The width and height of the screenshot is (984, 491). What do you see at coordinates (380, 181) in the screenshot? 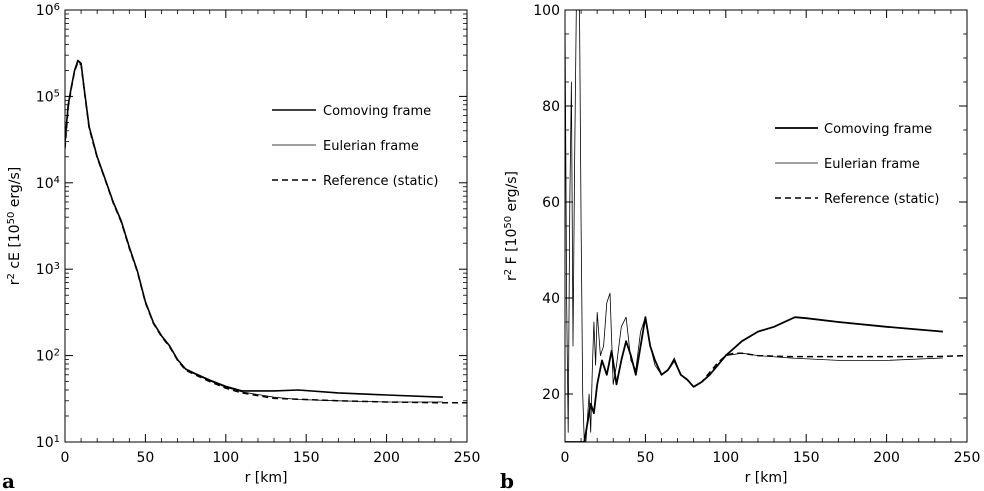
I see `panel-a-legend-label-reference: Reference (static)` at bounding box center [380, 181].